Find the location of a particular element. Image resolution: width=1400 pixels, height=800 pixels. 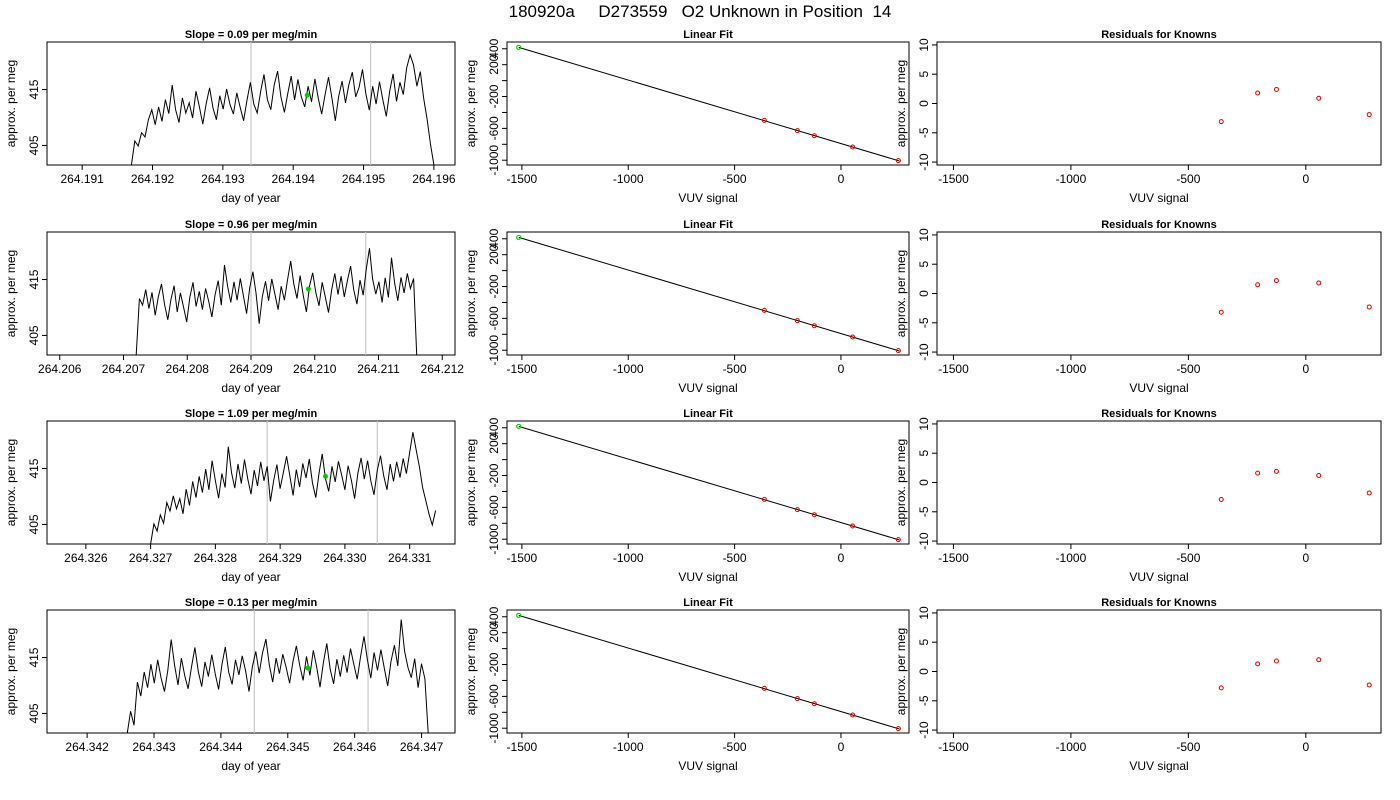

chart-title: Slope = 0.13 per meg/min is located at coordinates (251, 603).